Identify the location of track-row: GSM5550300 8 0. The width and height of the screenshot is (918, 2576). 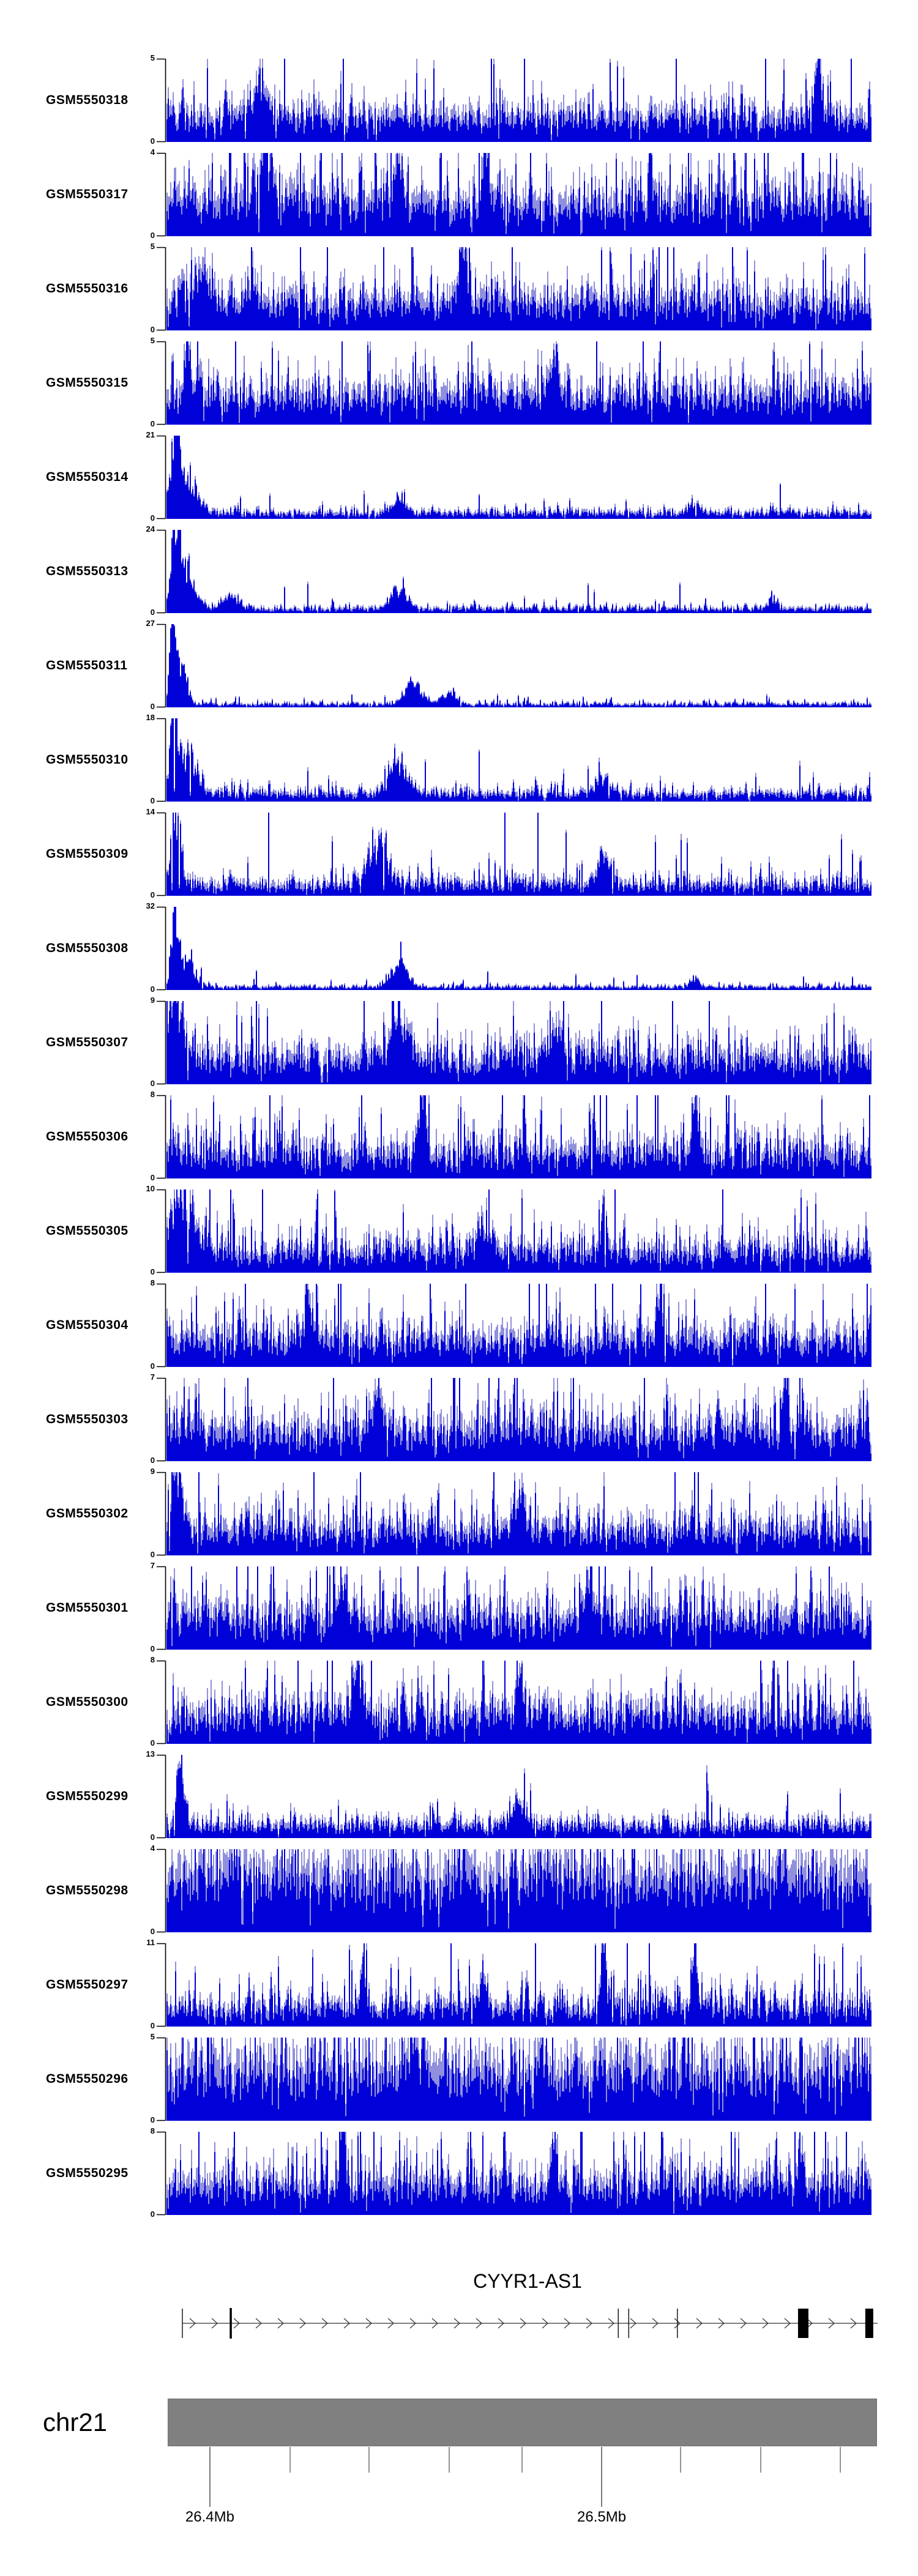
(459, 1702).